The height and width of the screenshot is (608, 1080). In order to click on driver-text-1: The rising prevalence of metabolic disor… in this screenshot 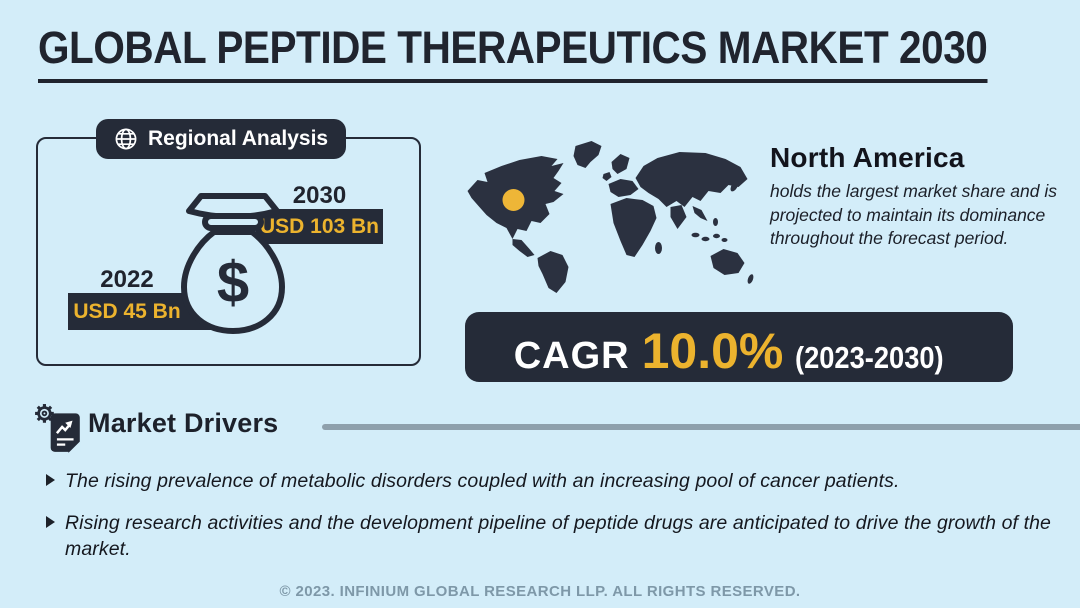, I will do `click(482, 481)`.